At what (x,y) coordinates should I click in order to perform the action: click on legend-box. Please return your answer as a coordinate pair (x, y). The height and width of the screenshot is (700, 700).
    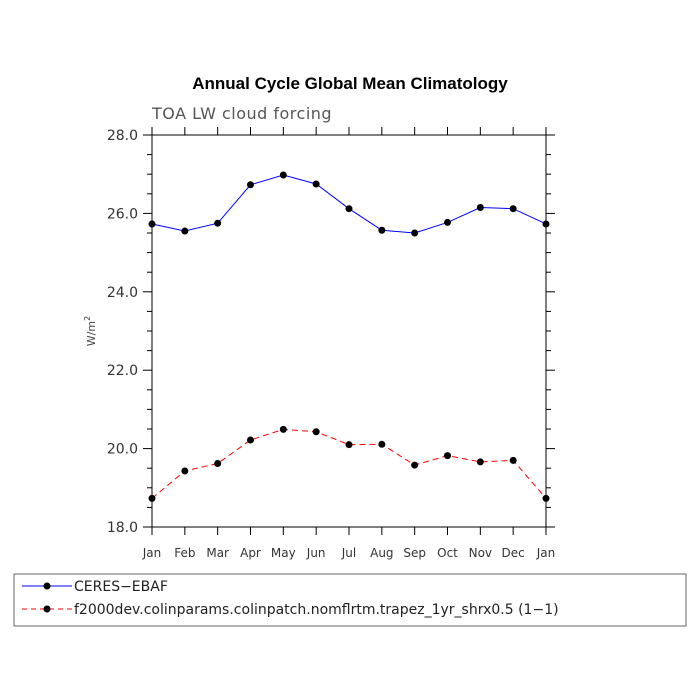
    Looking at the image, I should click on (350, 600).